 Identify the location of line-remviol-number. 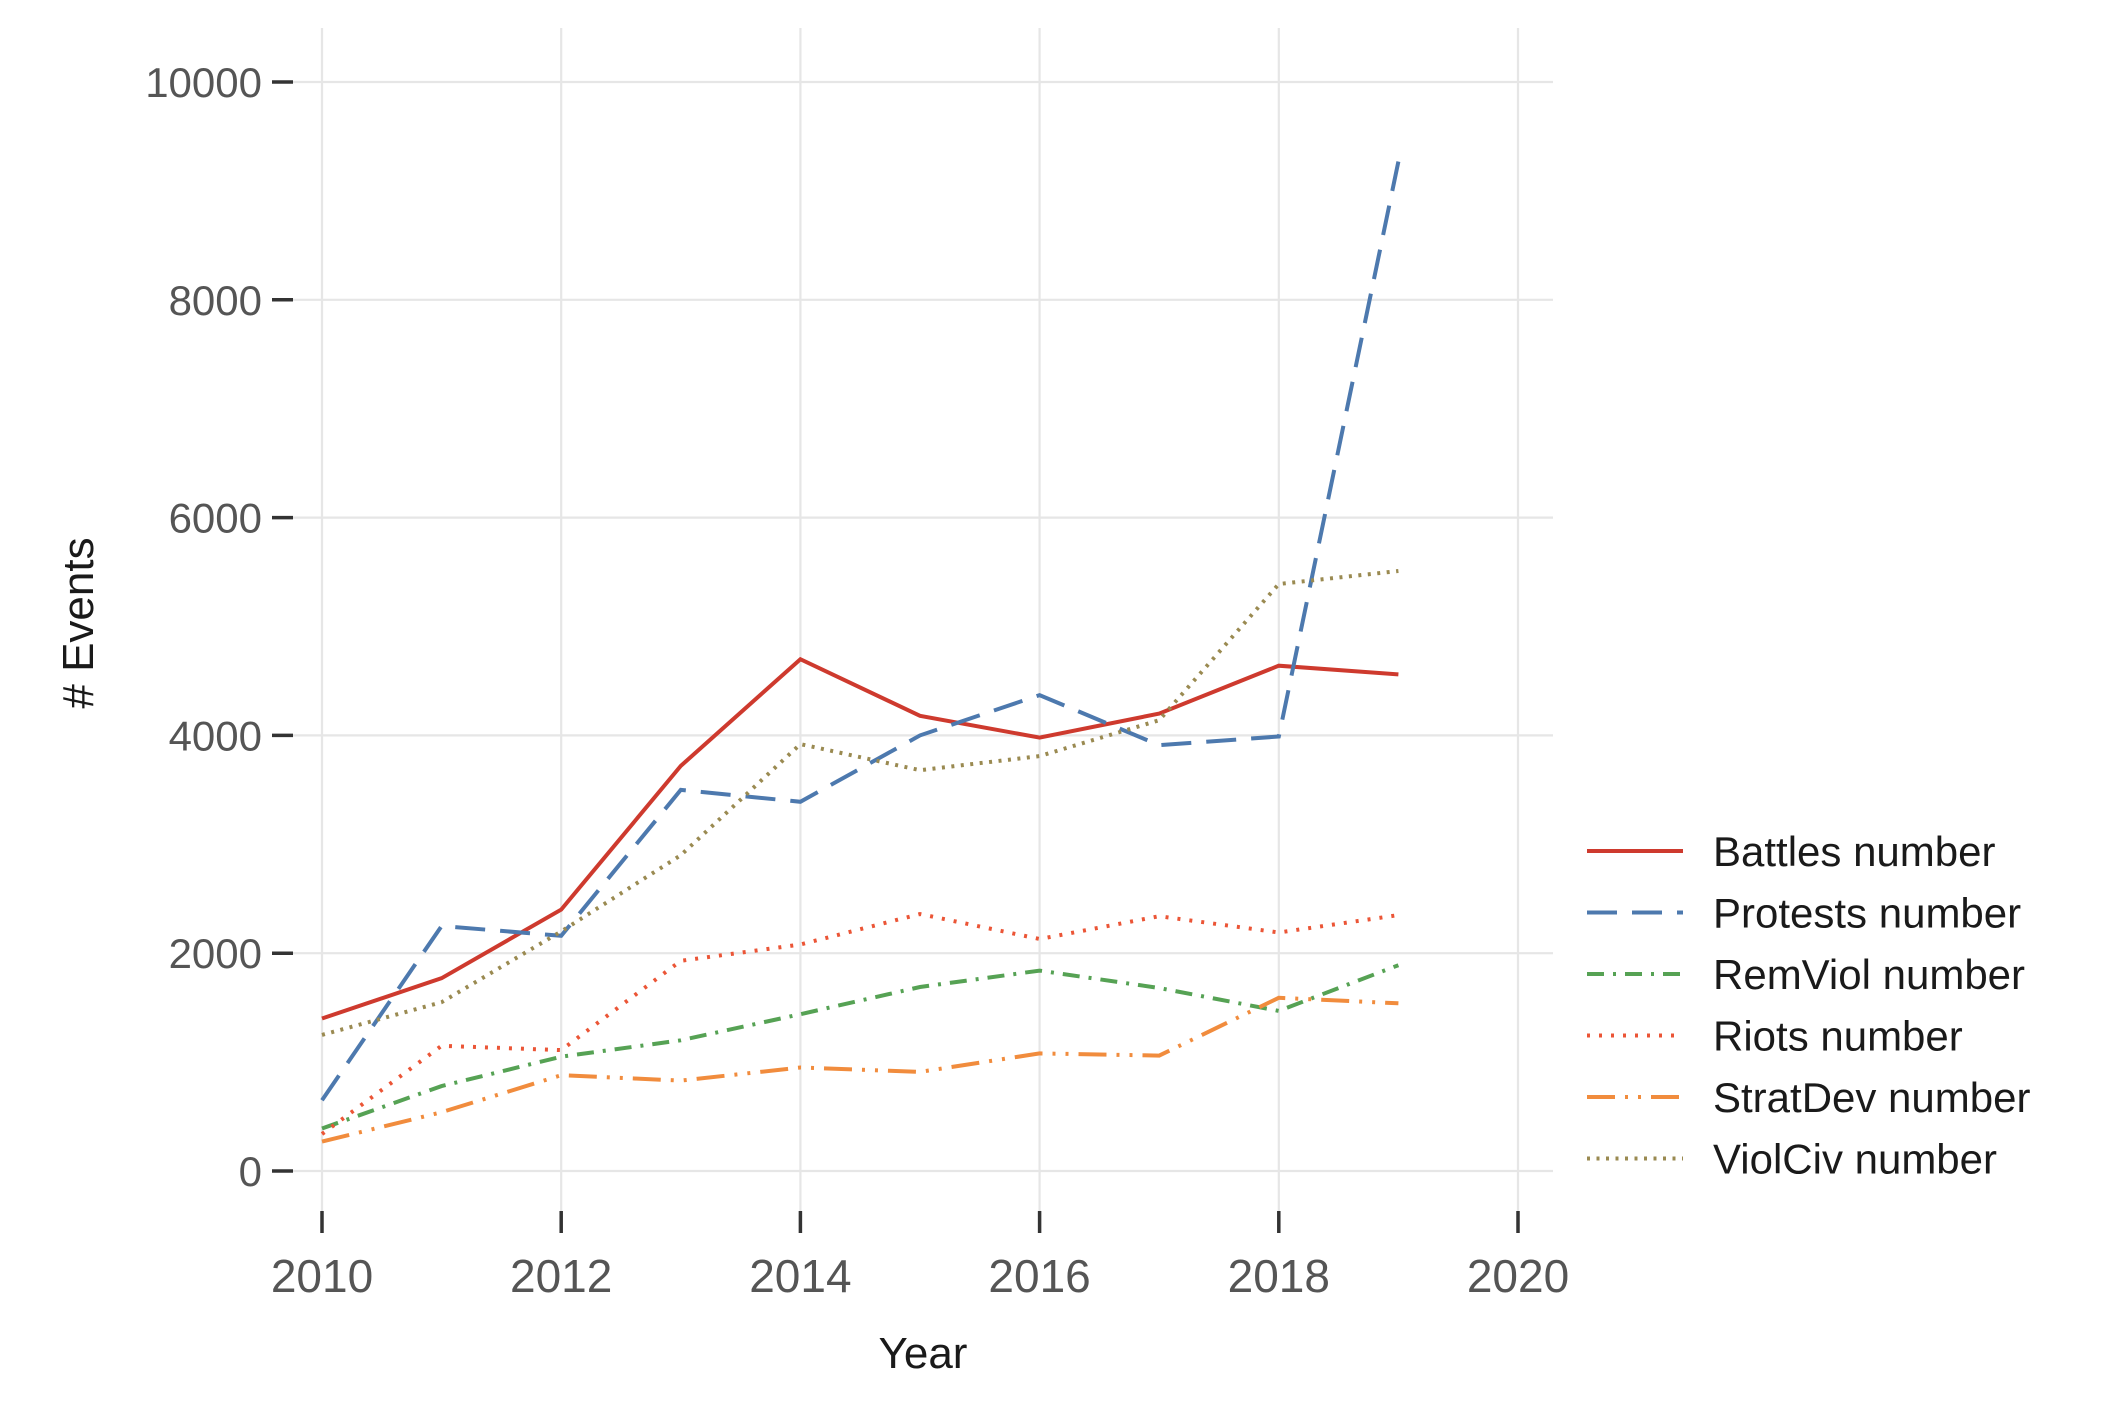
(860, 1047).